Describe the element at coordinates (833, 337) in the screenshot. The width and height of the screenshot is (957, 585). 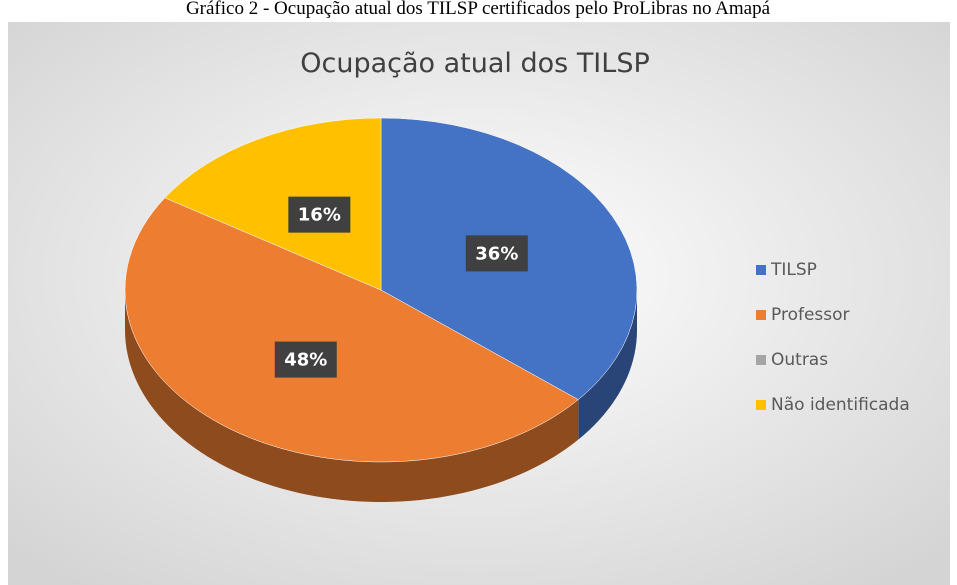
I see `legend: TILSP Professor Outras Não identificada` at that location.